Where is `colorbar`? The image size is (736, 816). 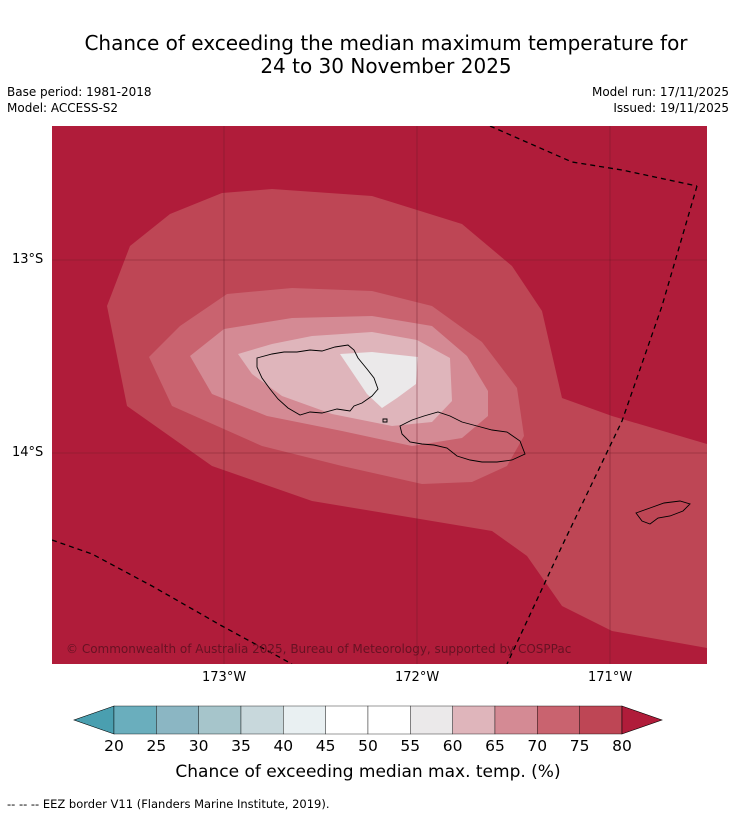 colorbar is located at coordinates (368, 720).